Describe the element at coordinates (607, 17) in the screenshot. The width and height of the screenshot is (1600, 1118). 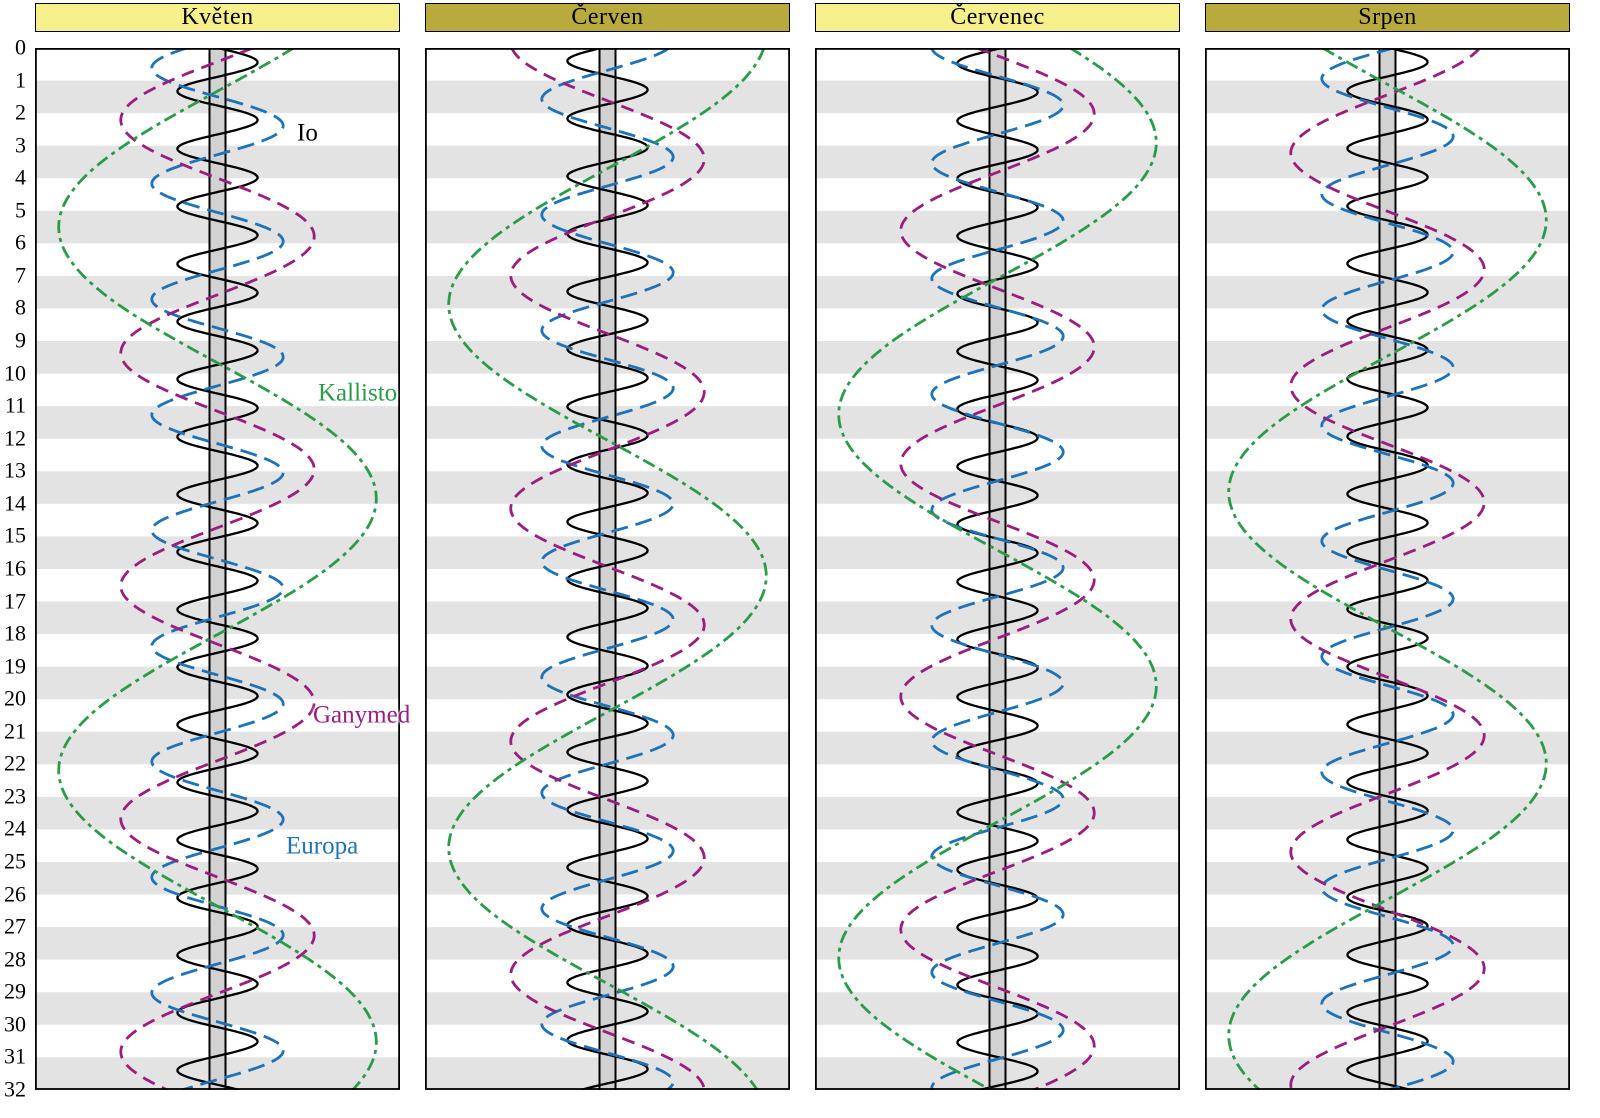
I see `month-header-2: Červen` at that location.